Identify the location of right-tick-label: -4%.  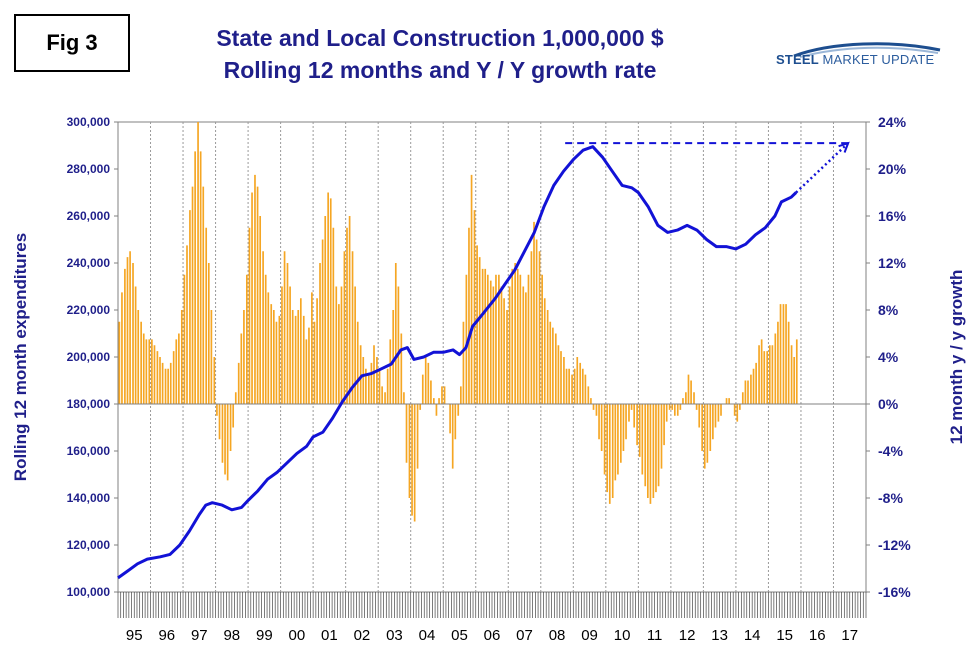
(890, 451).